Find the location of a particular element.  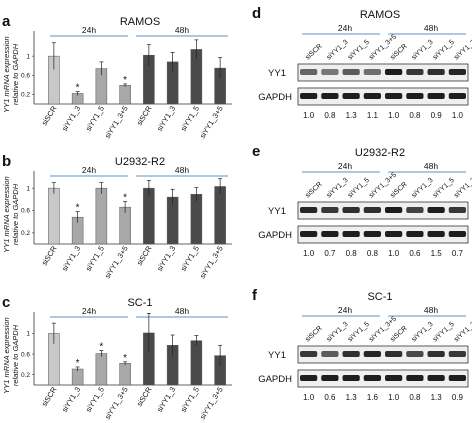

panel-label: c is located at coordinates (6, 302).